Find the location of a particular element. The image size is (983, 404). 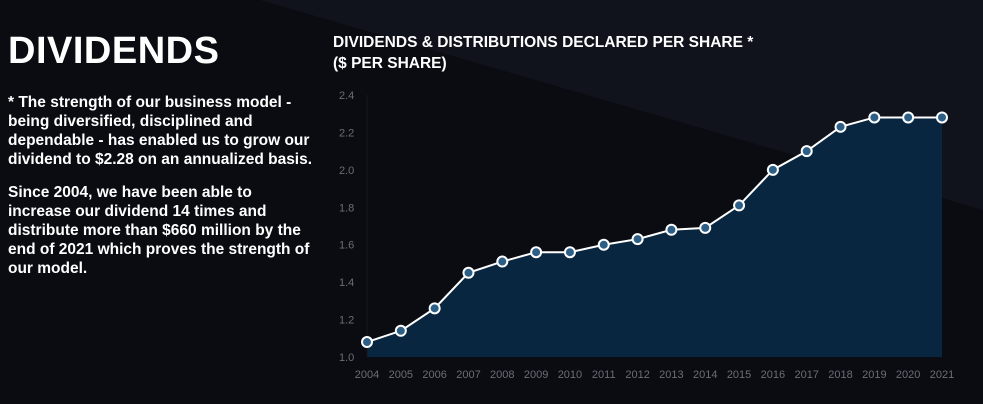

data-point-2014 is located at coordinates (705, 227).